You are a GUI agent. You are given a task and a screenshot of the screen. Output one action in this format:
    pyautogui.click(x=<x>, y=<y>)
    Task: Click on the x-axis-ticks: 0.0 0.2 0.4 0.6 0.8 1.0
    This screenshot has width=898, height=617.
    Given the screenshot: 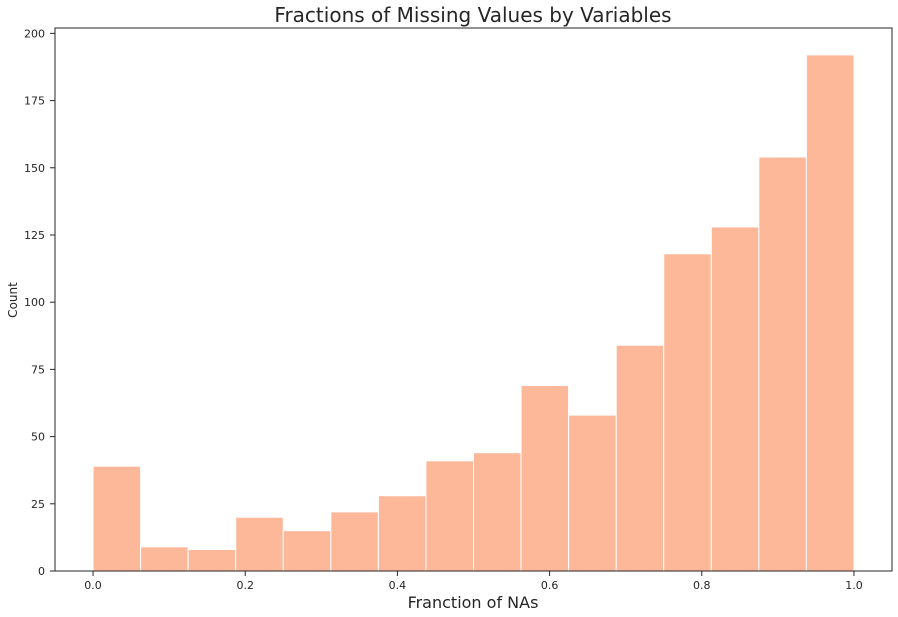 What is the action you would take?
    pyautogui.click(x=473, y=581)
    